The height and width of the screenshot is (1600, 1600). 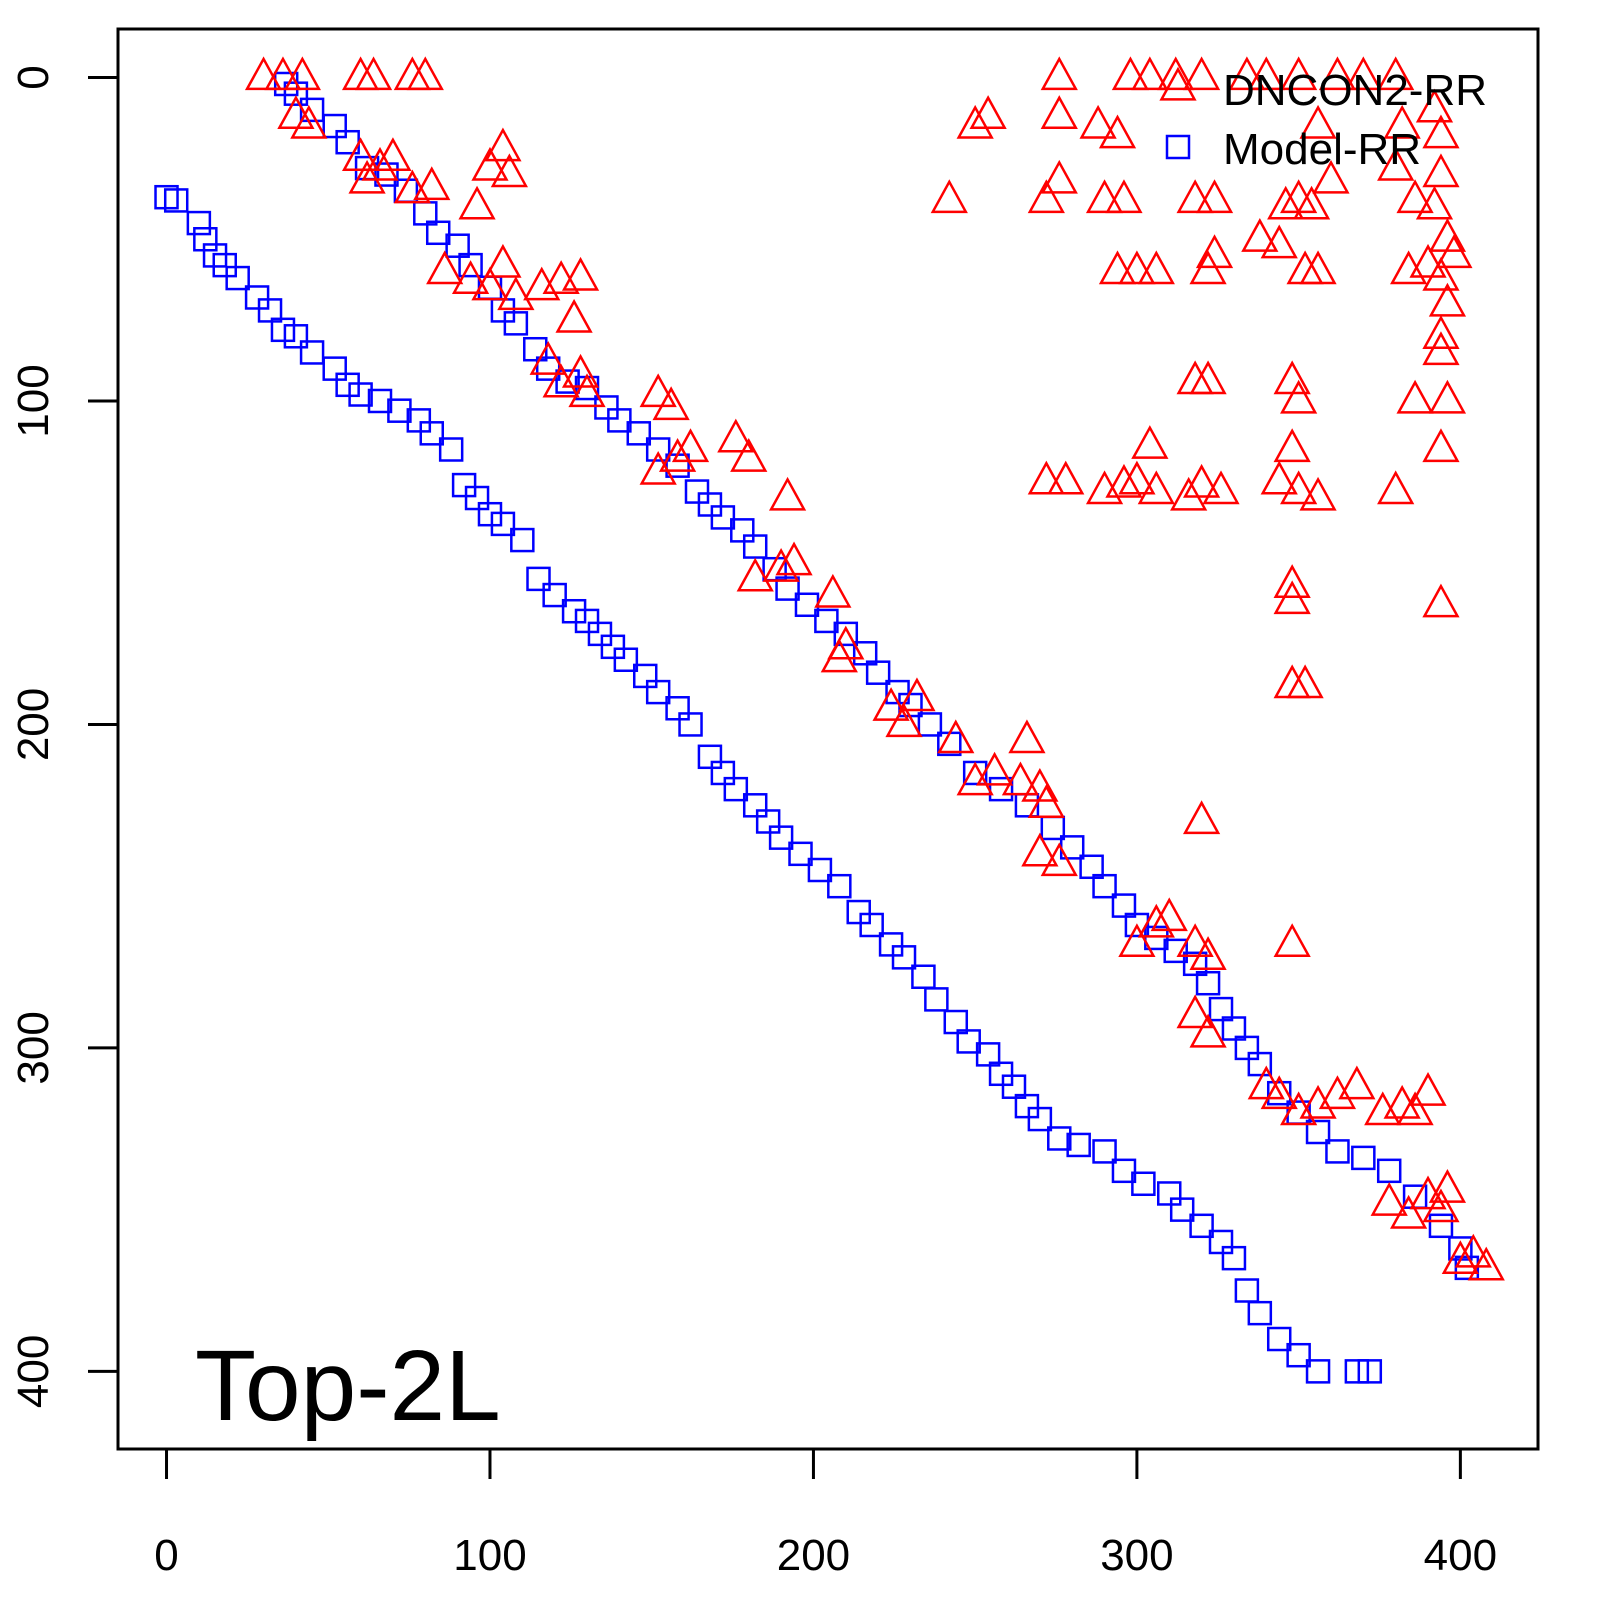 I want to click on y-tick-label: 400, so click(x=33, y=1371).